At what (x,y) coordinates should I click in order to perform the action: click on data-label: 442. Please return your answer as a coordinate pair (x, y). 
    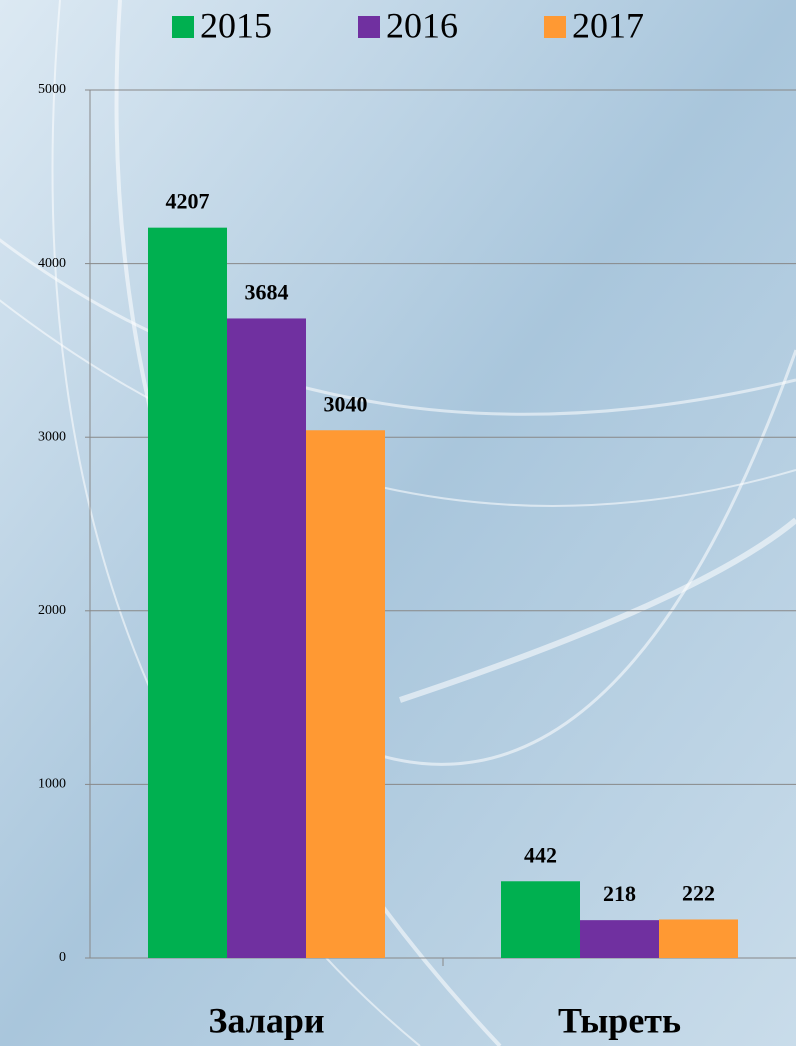
    Looking at the image, I should click on (540, 854).